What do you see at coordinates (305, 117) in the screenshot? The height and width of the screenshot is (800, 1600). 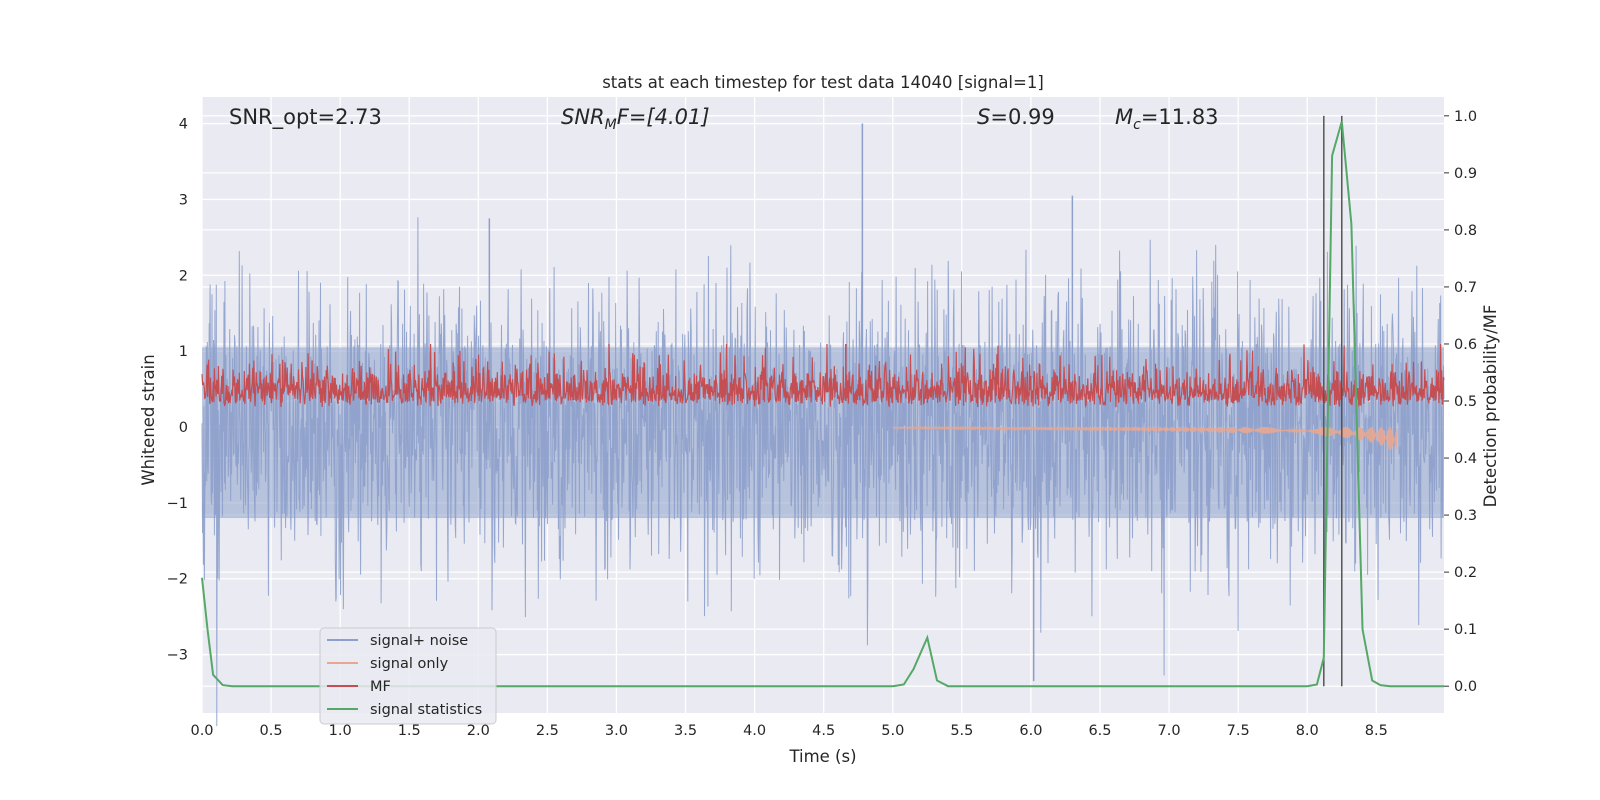 I see `annotation-snr-opt: SNR_opt=2.73` at bounding box center [305, 117].